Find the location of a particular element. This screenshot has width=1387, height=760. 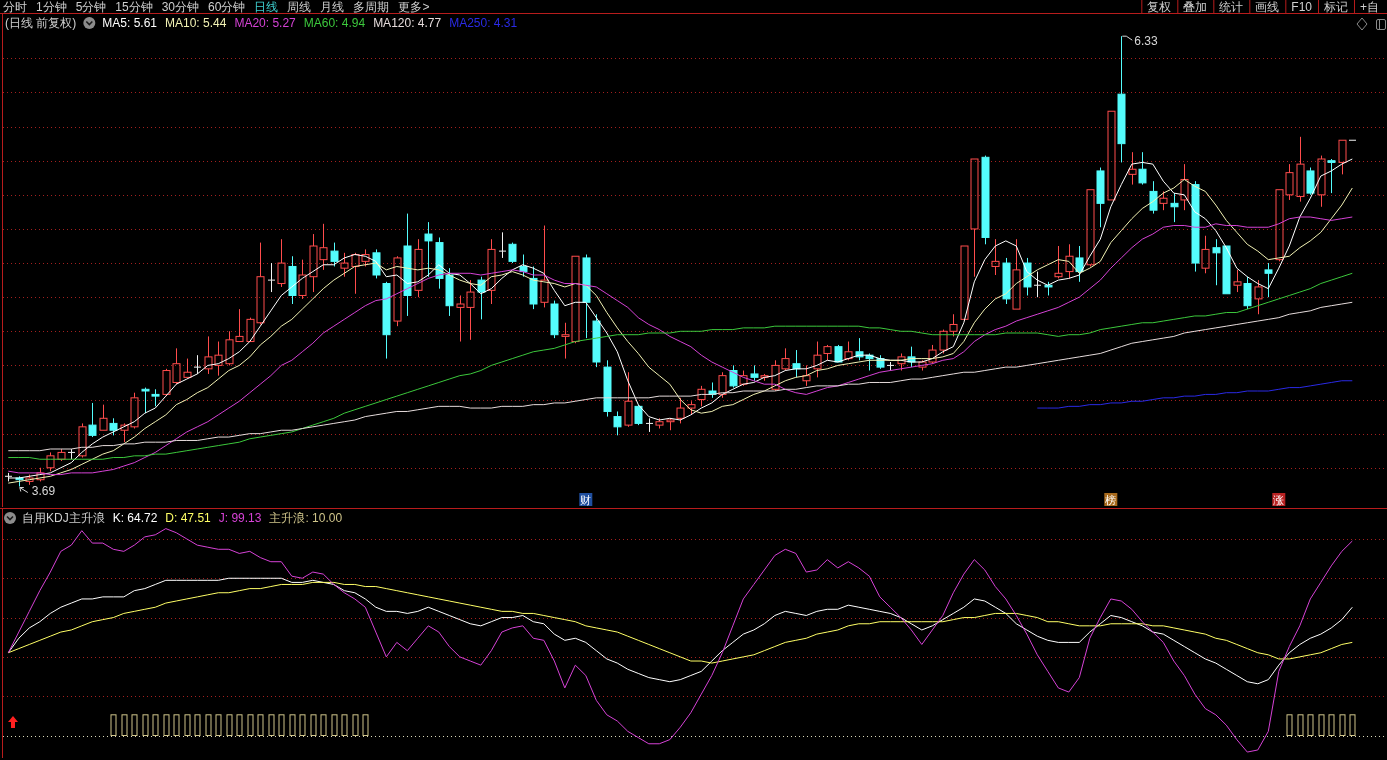

chart-title: (日线 前复权) is located at coordinates (41, 23).